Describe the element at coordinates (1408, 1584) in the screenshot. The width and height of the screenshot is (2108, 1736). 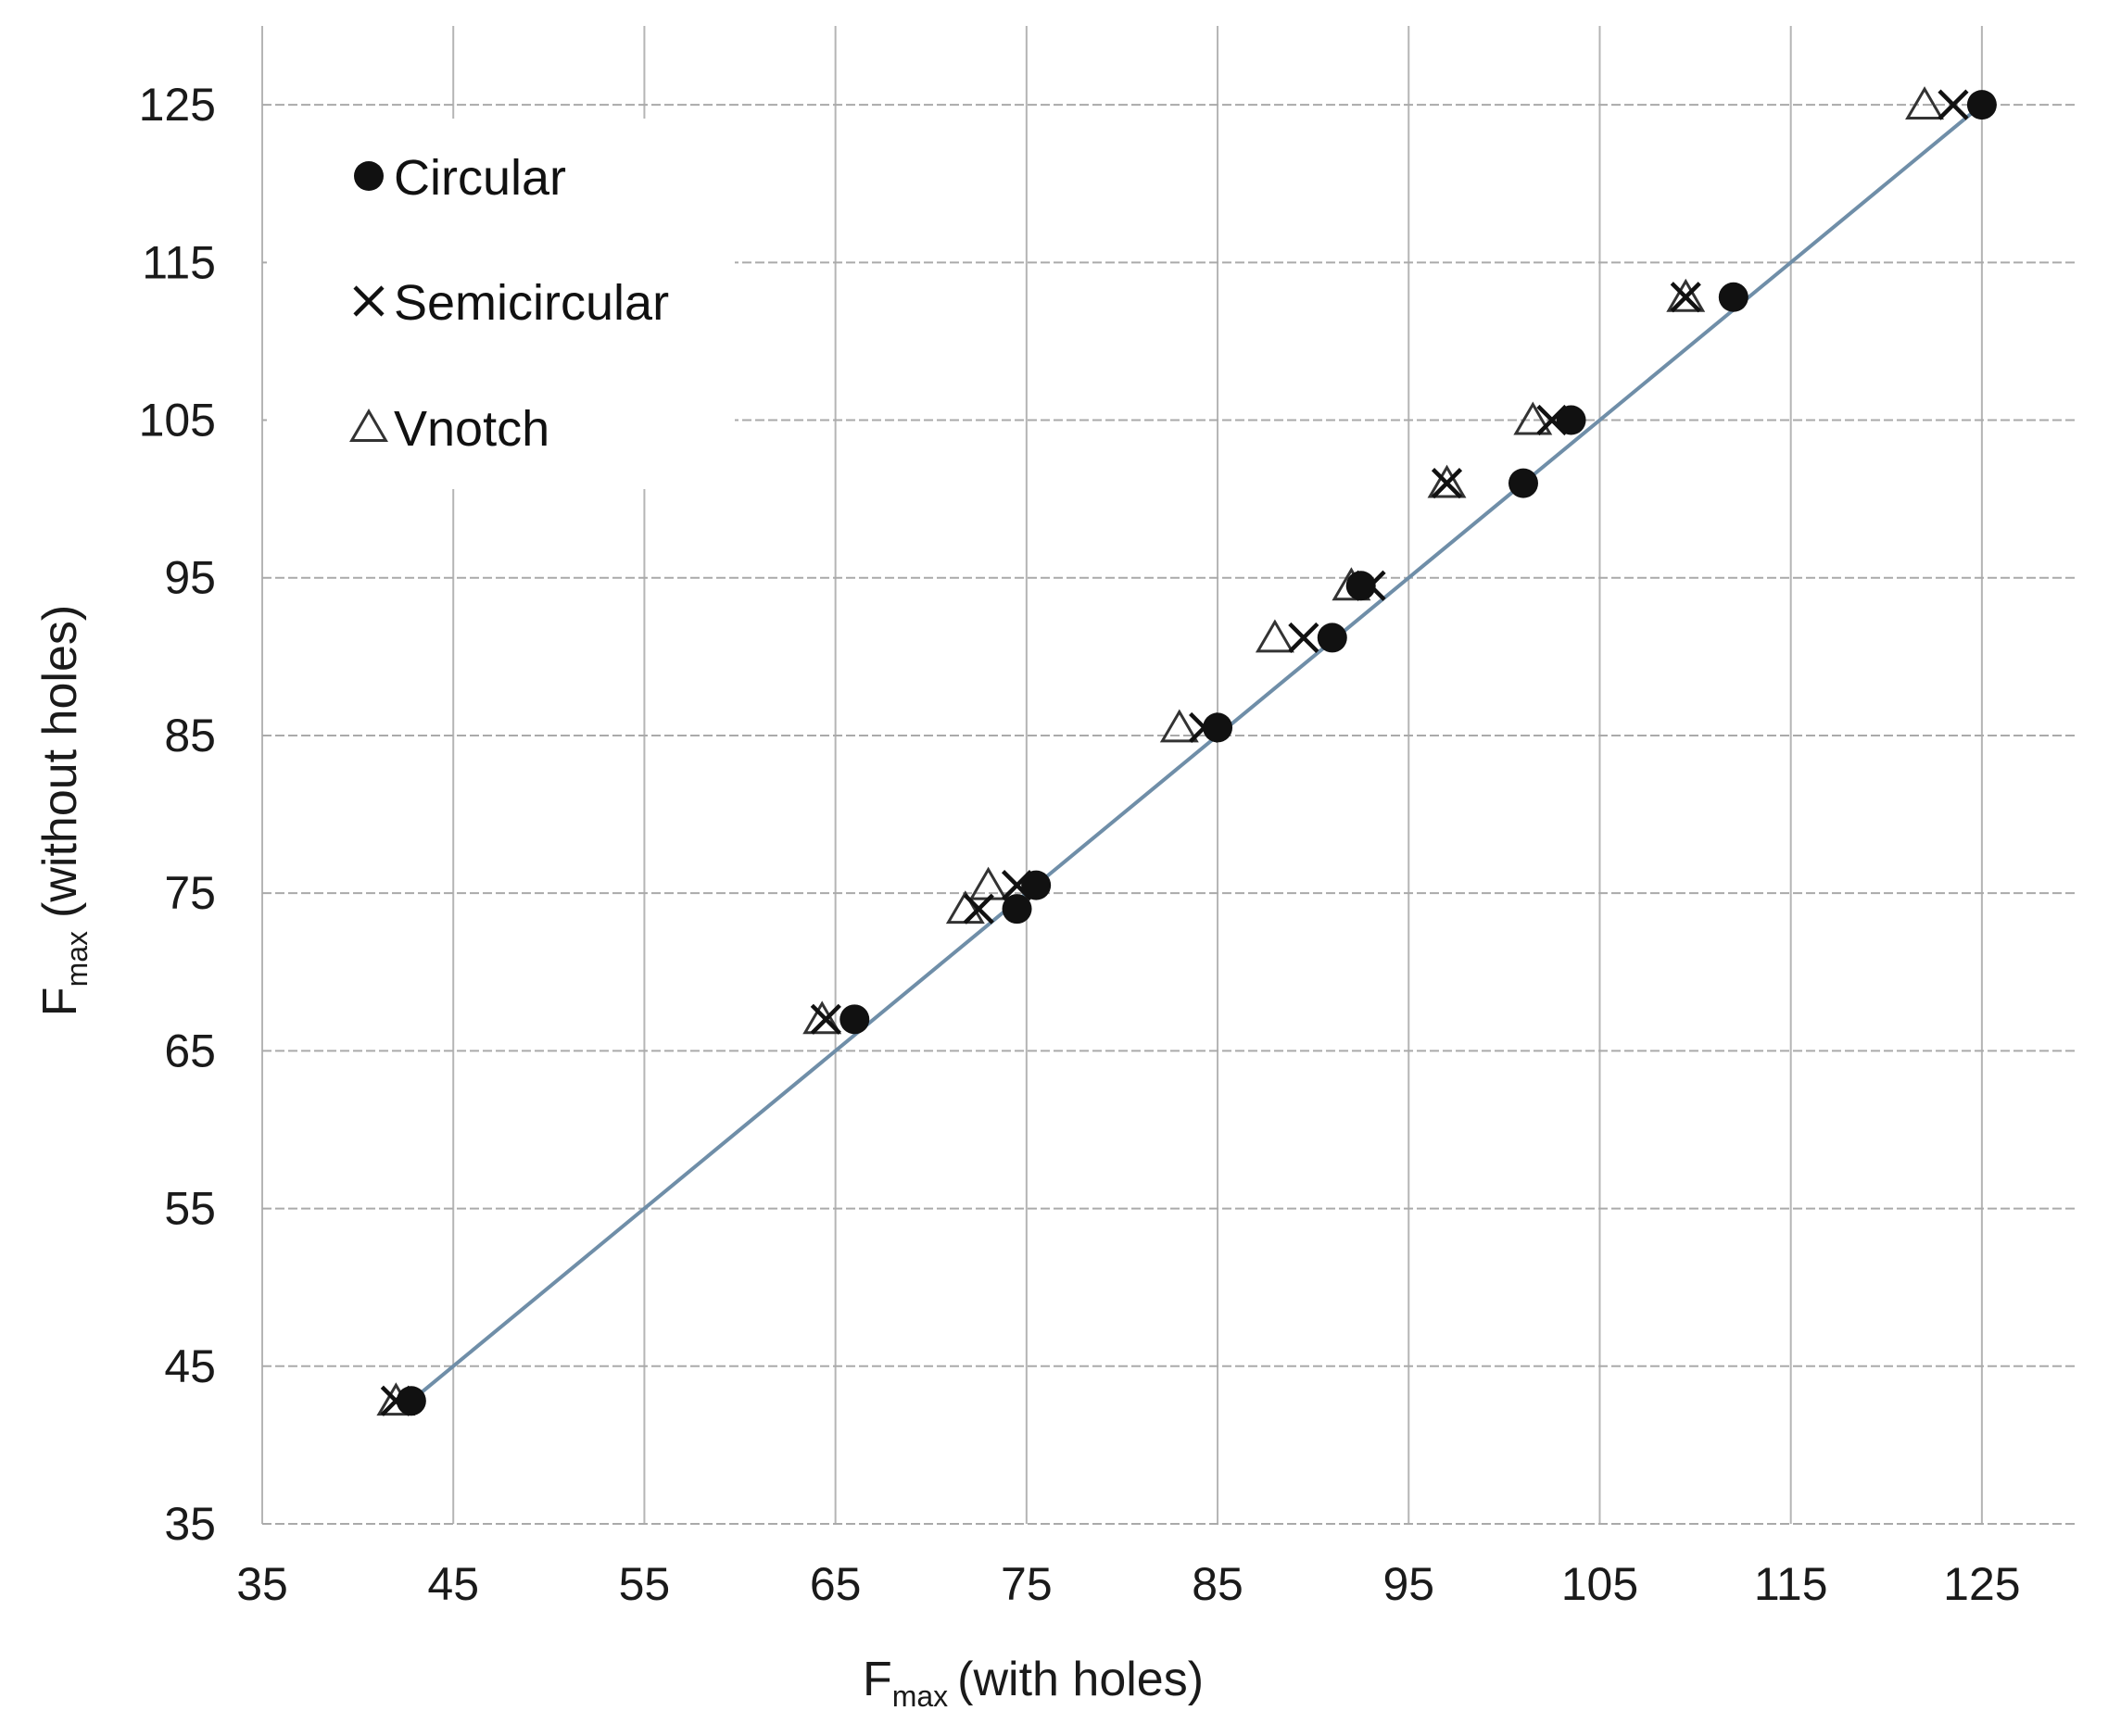
I see `x-tick-label: 95` at that location.